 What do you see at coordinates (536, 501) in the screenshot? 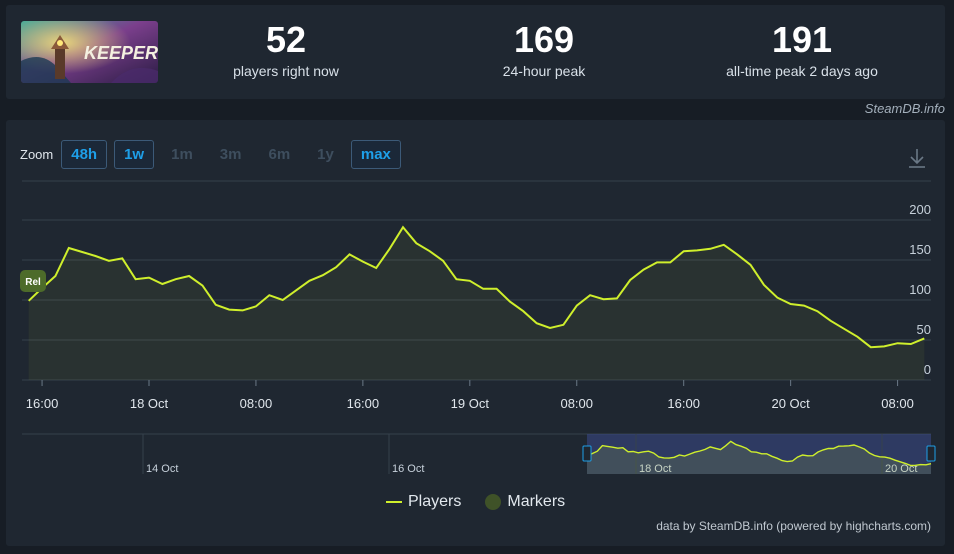
I see `legend-markers-label: Markers` at bounding box center [536, 501].